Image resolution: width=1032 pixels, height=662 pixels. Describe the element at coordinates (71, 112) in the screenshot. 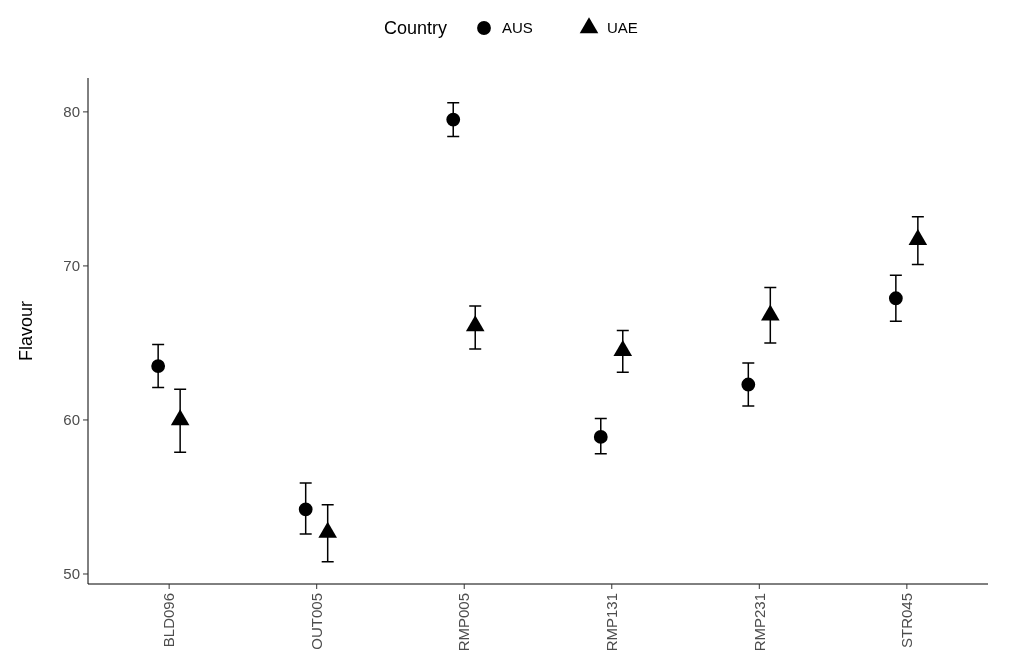

I see `y-tick-label: 80` at that location.